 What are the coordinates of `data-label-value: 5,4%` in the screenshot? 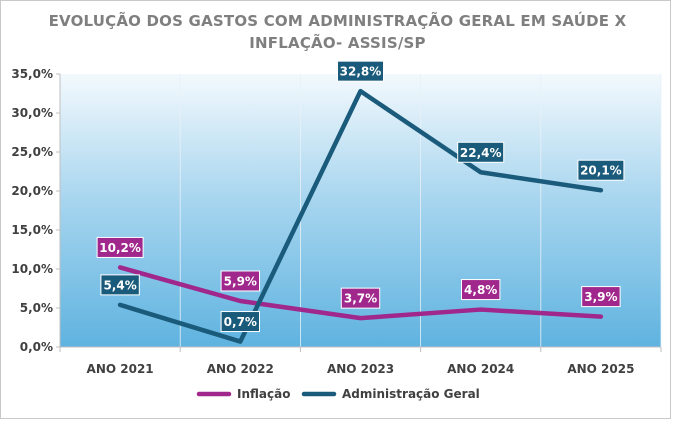 It's located at (119, 285).